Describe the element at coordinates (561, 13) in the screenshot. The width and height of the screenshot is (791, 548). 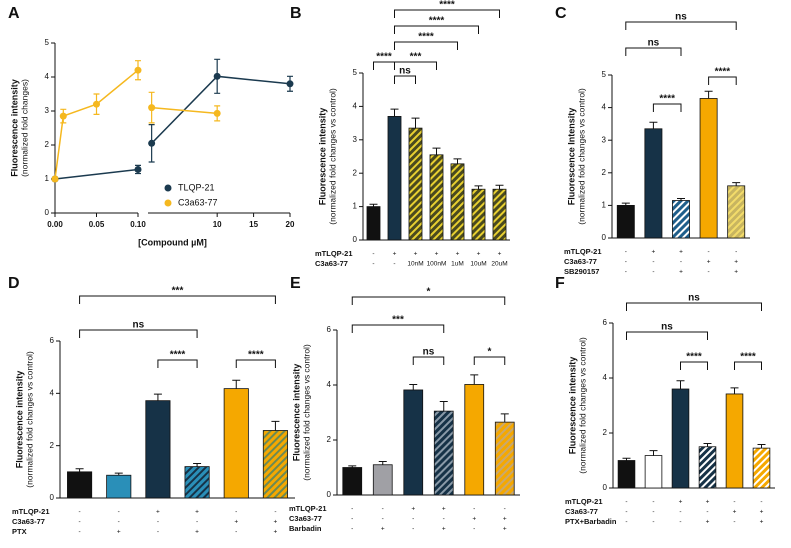
I see `panel-letter: C` at that location.